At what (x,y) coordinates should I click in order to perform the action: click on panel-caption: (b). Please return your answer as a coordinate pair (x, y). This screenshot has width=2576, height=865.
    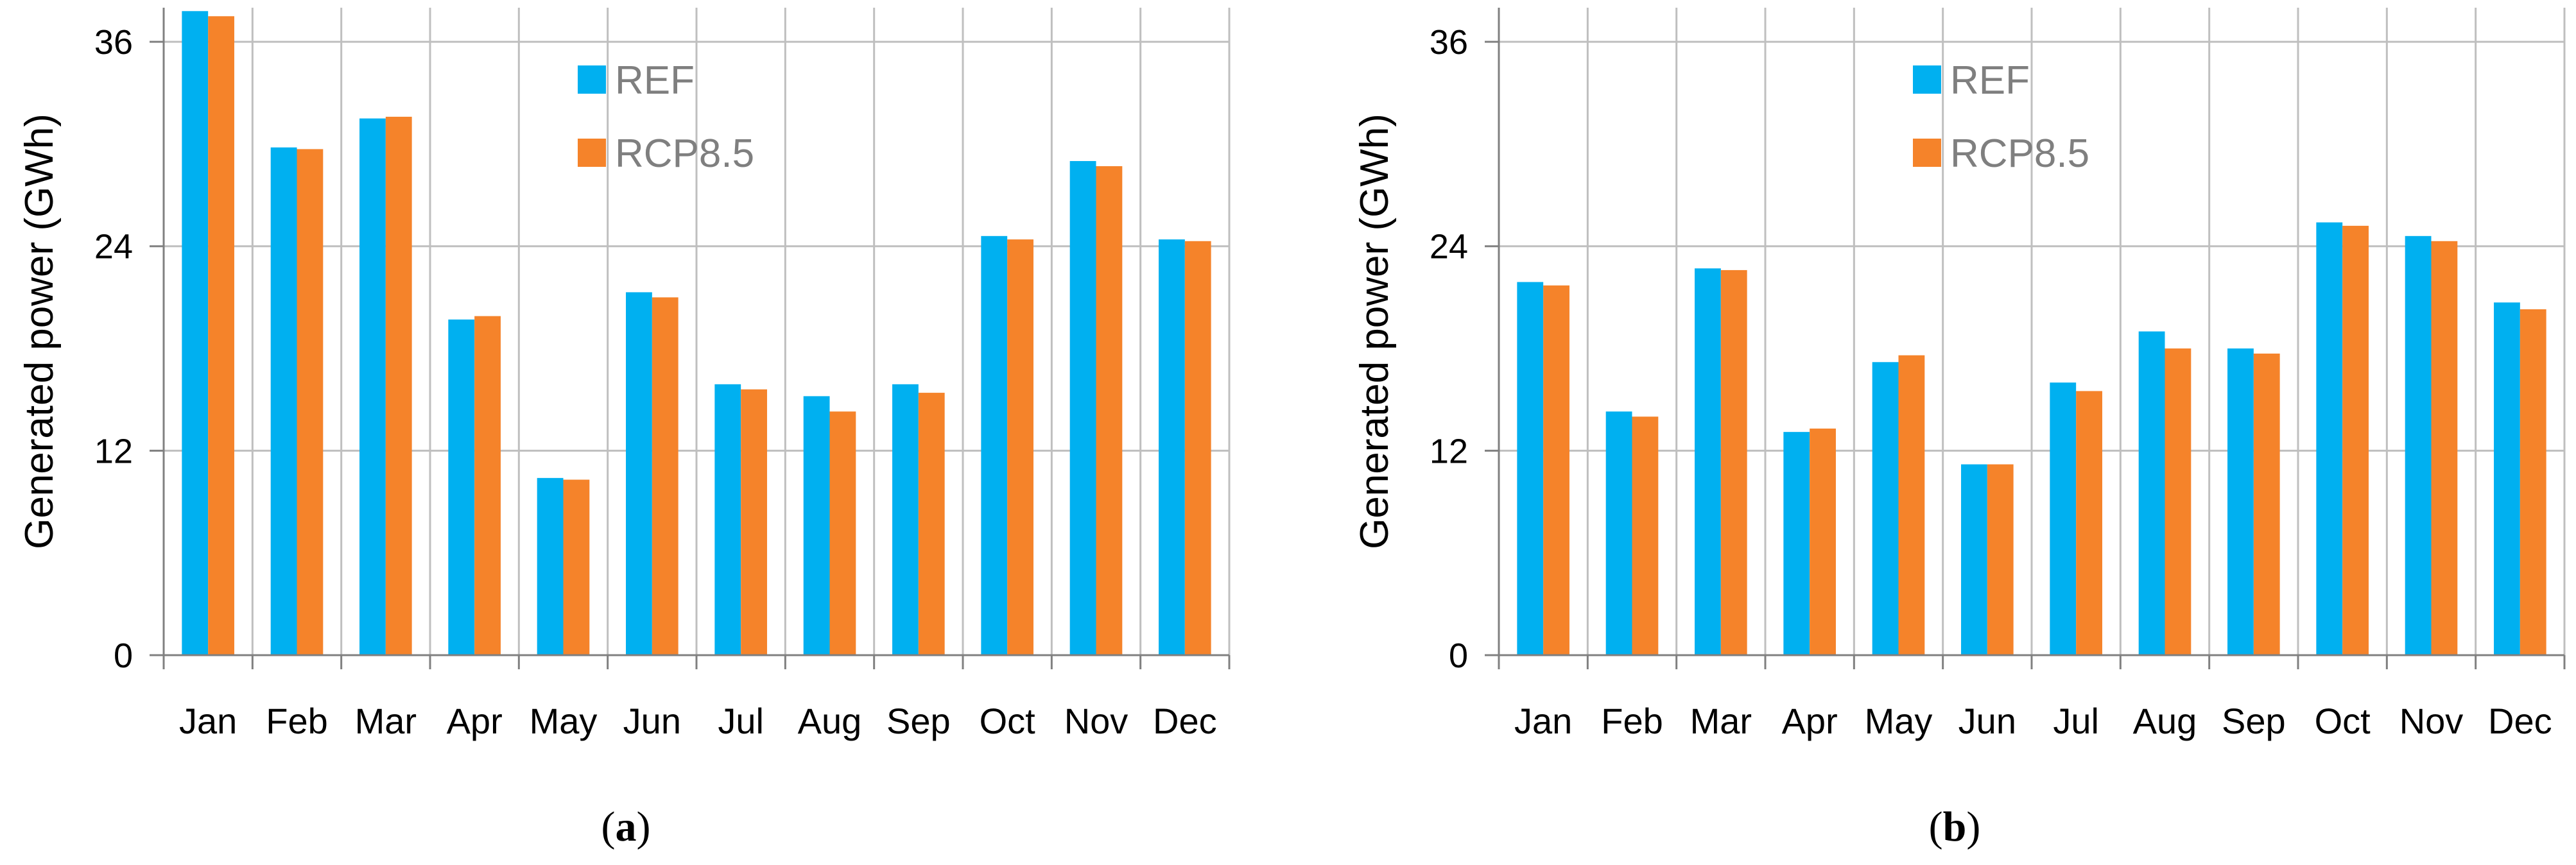
    Looking at the image, I should click on (1955, 827).